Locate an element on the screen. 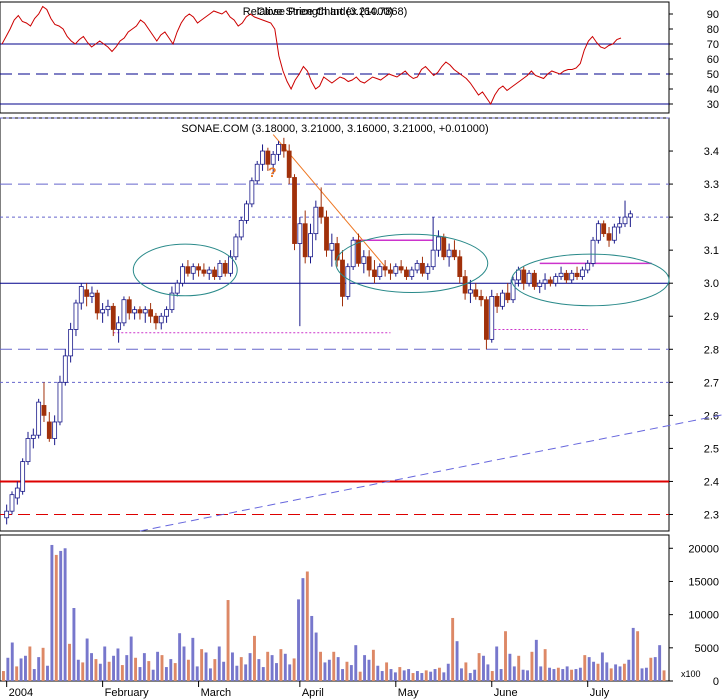  y-tick-label: 70 is located at coordinates (713, 45).